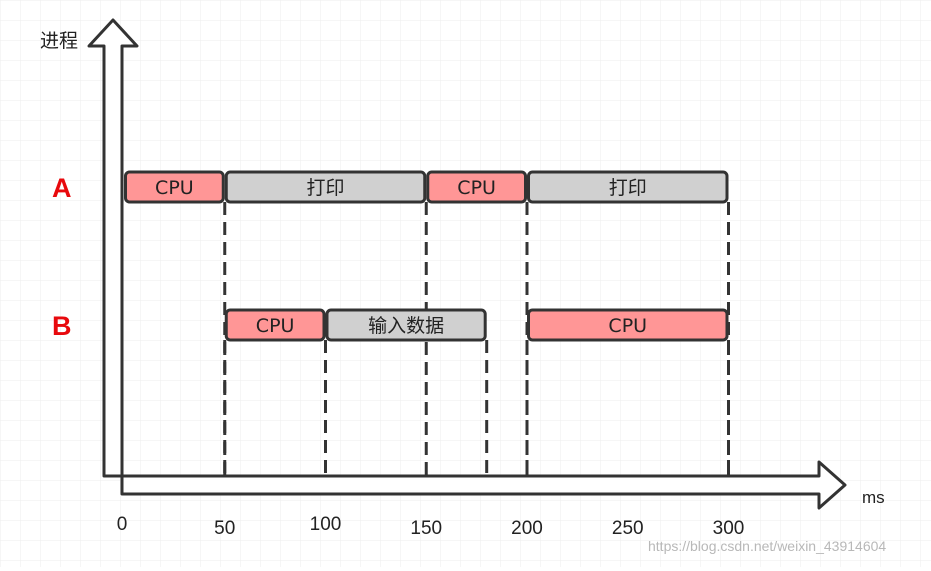 The width and height of the screenshot is (931, 571). I want to click on x-tick-label: 0, so click(122, 524).